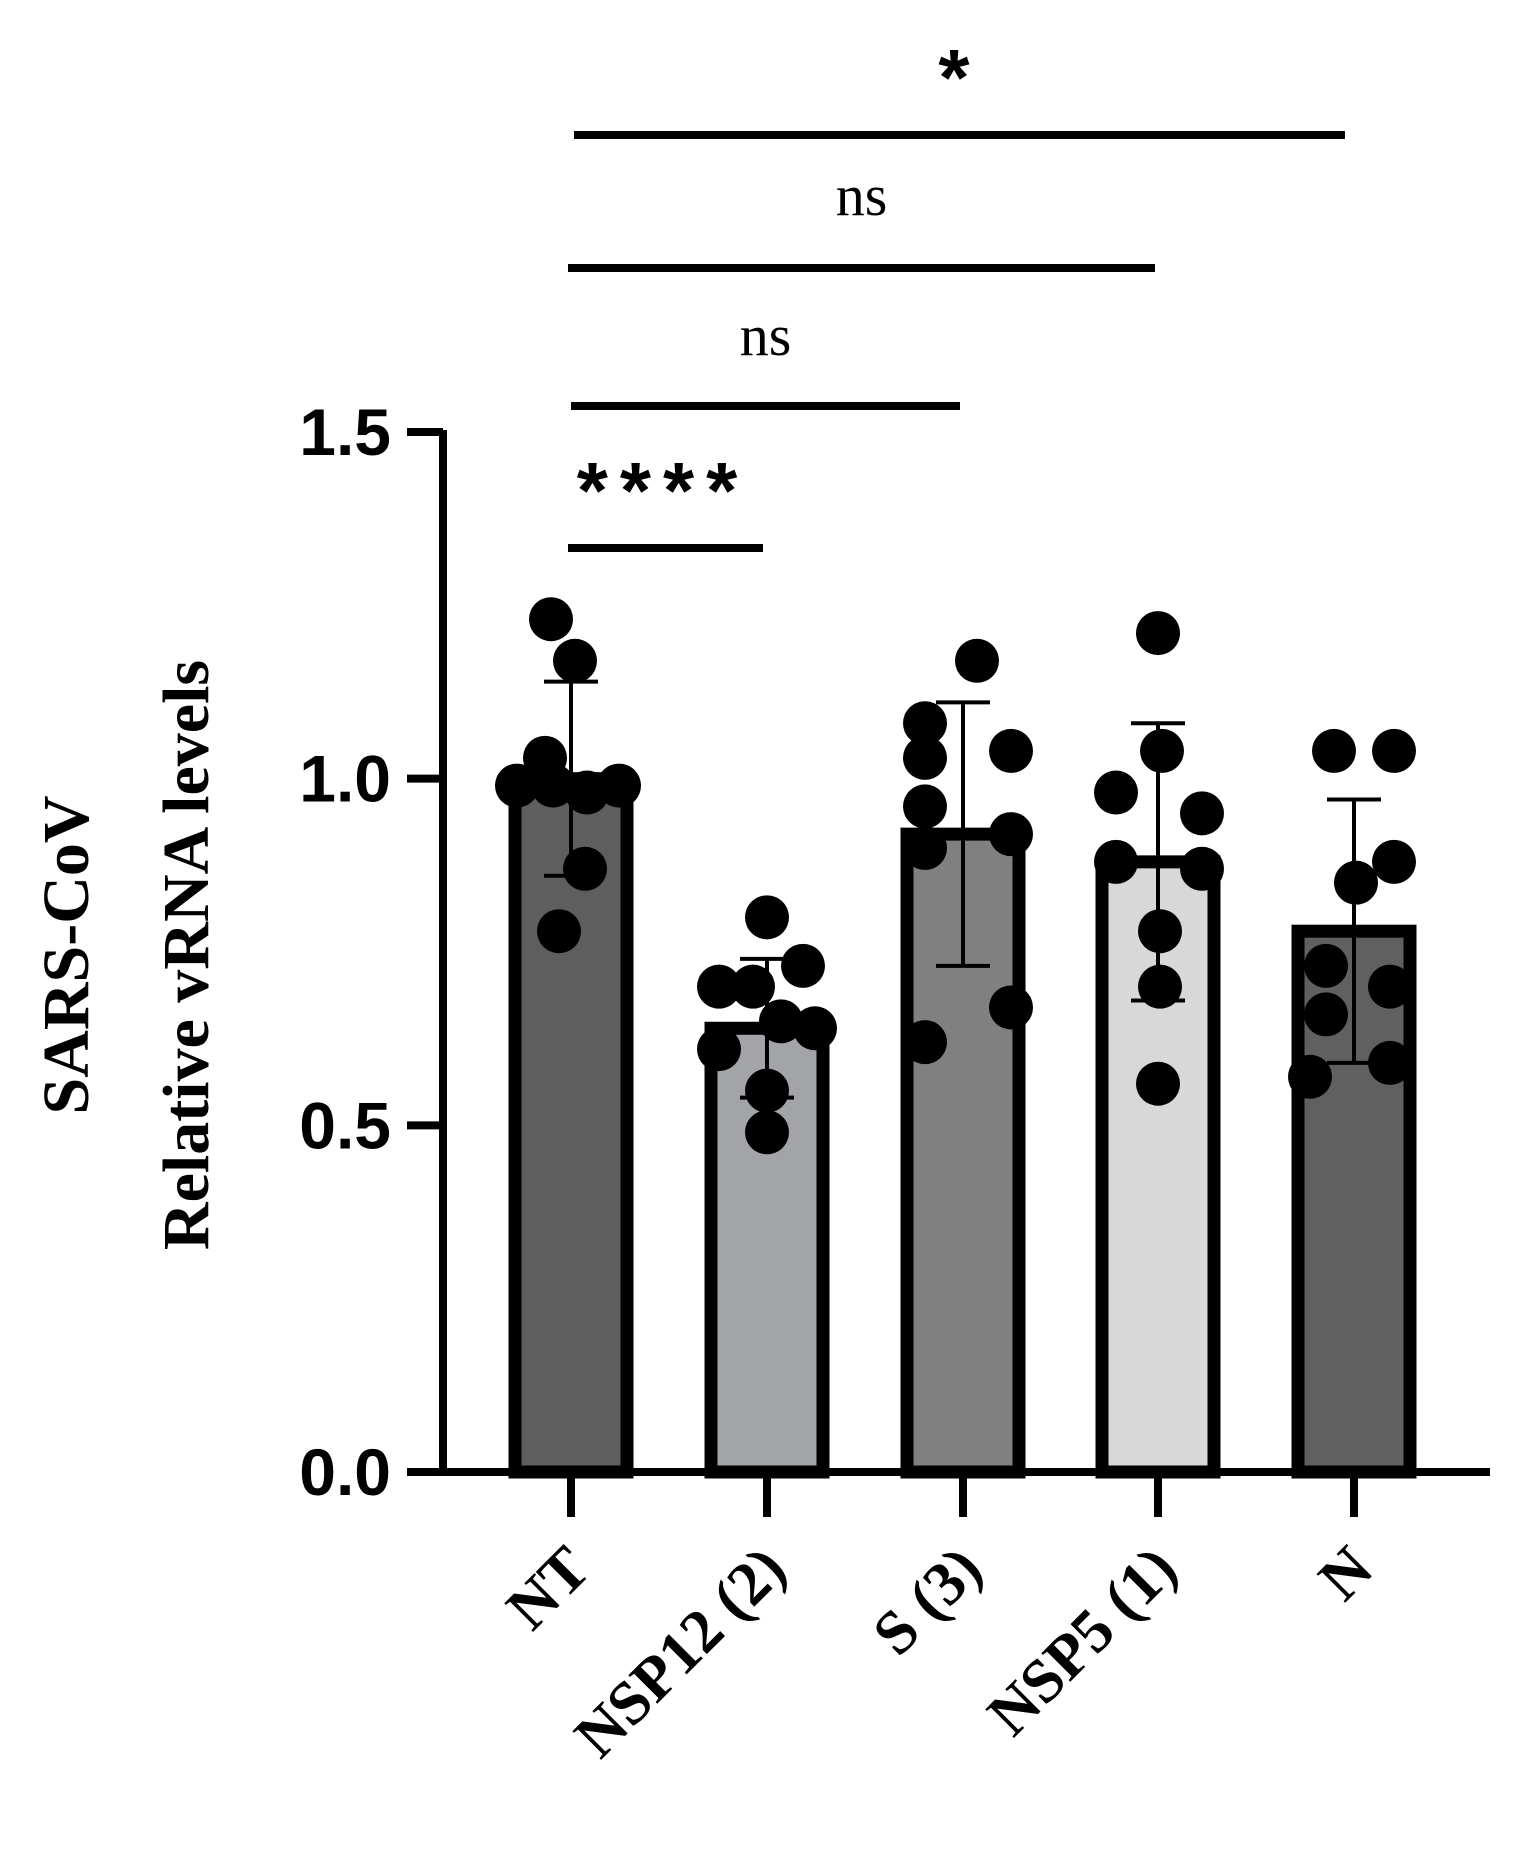 The width and height of the screenshot is (1515, 1855). Describe the element at coordinates (663, 490) in the screenshot. I see `significance-label-0: ****` at that location.